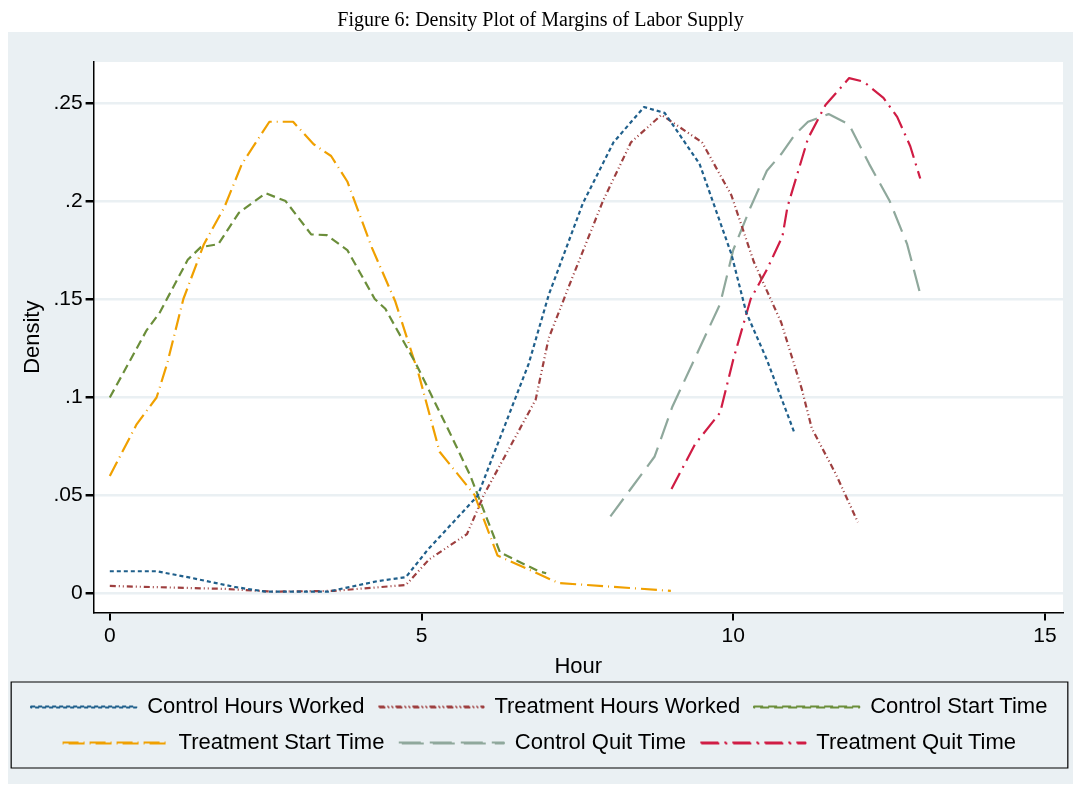 The height and width of the screenshot is (792, 1081). Describe the element at coordinates (256, 706) in the screenshot. I see `legend-label: Control Hours Worked` at that location.